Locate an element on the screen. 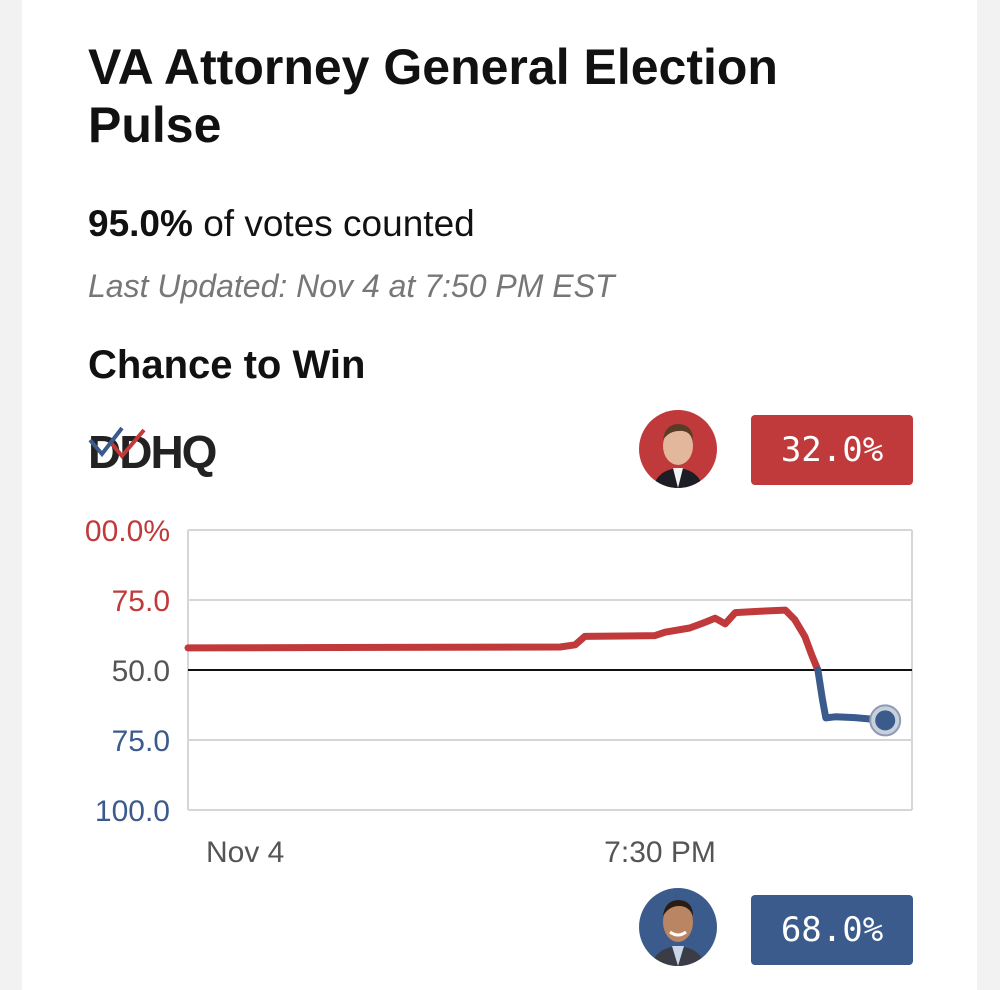 The width and height of the screenshot is (1000, 990). republican-chance-badge: 32.0% is located at coordinates (832, 450).